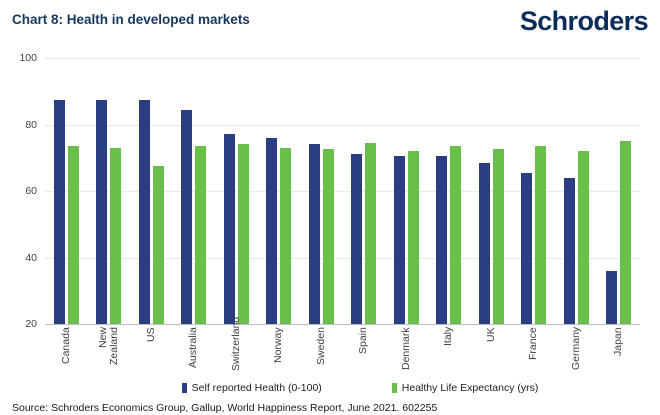 This screenshot has height=415, width=660. I want to click on x-label-cell-canada: Canada, so click(66, 354).